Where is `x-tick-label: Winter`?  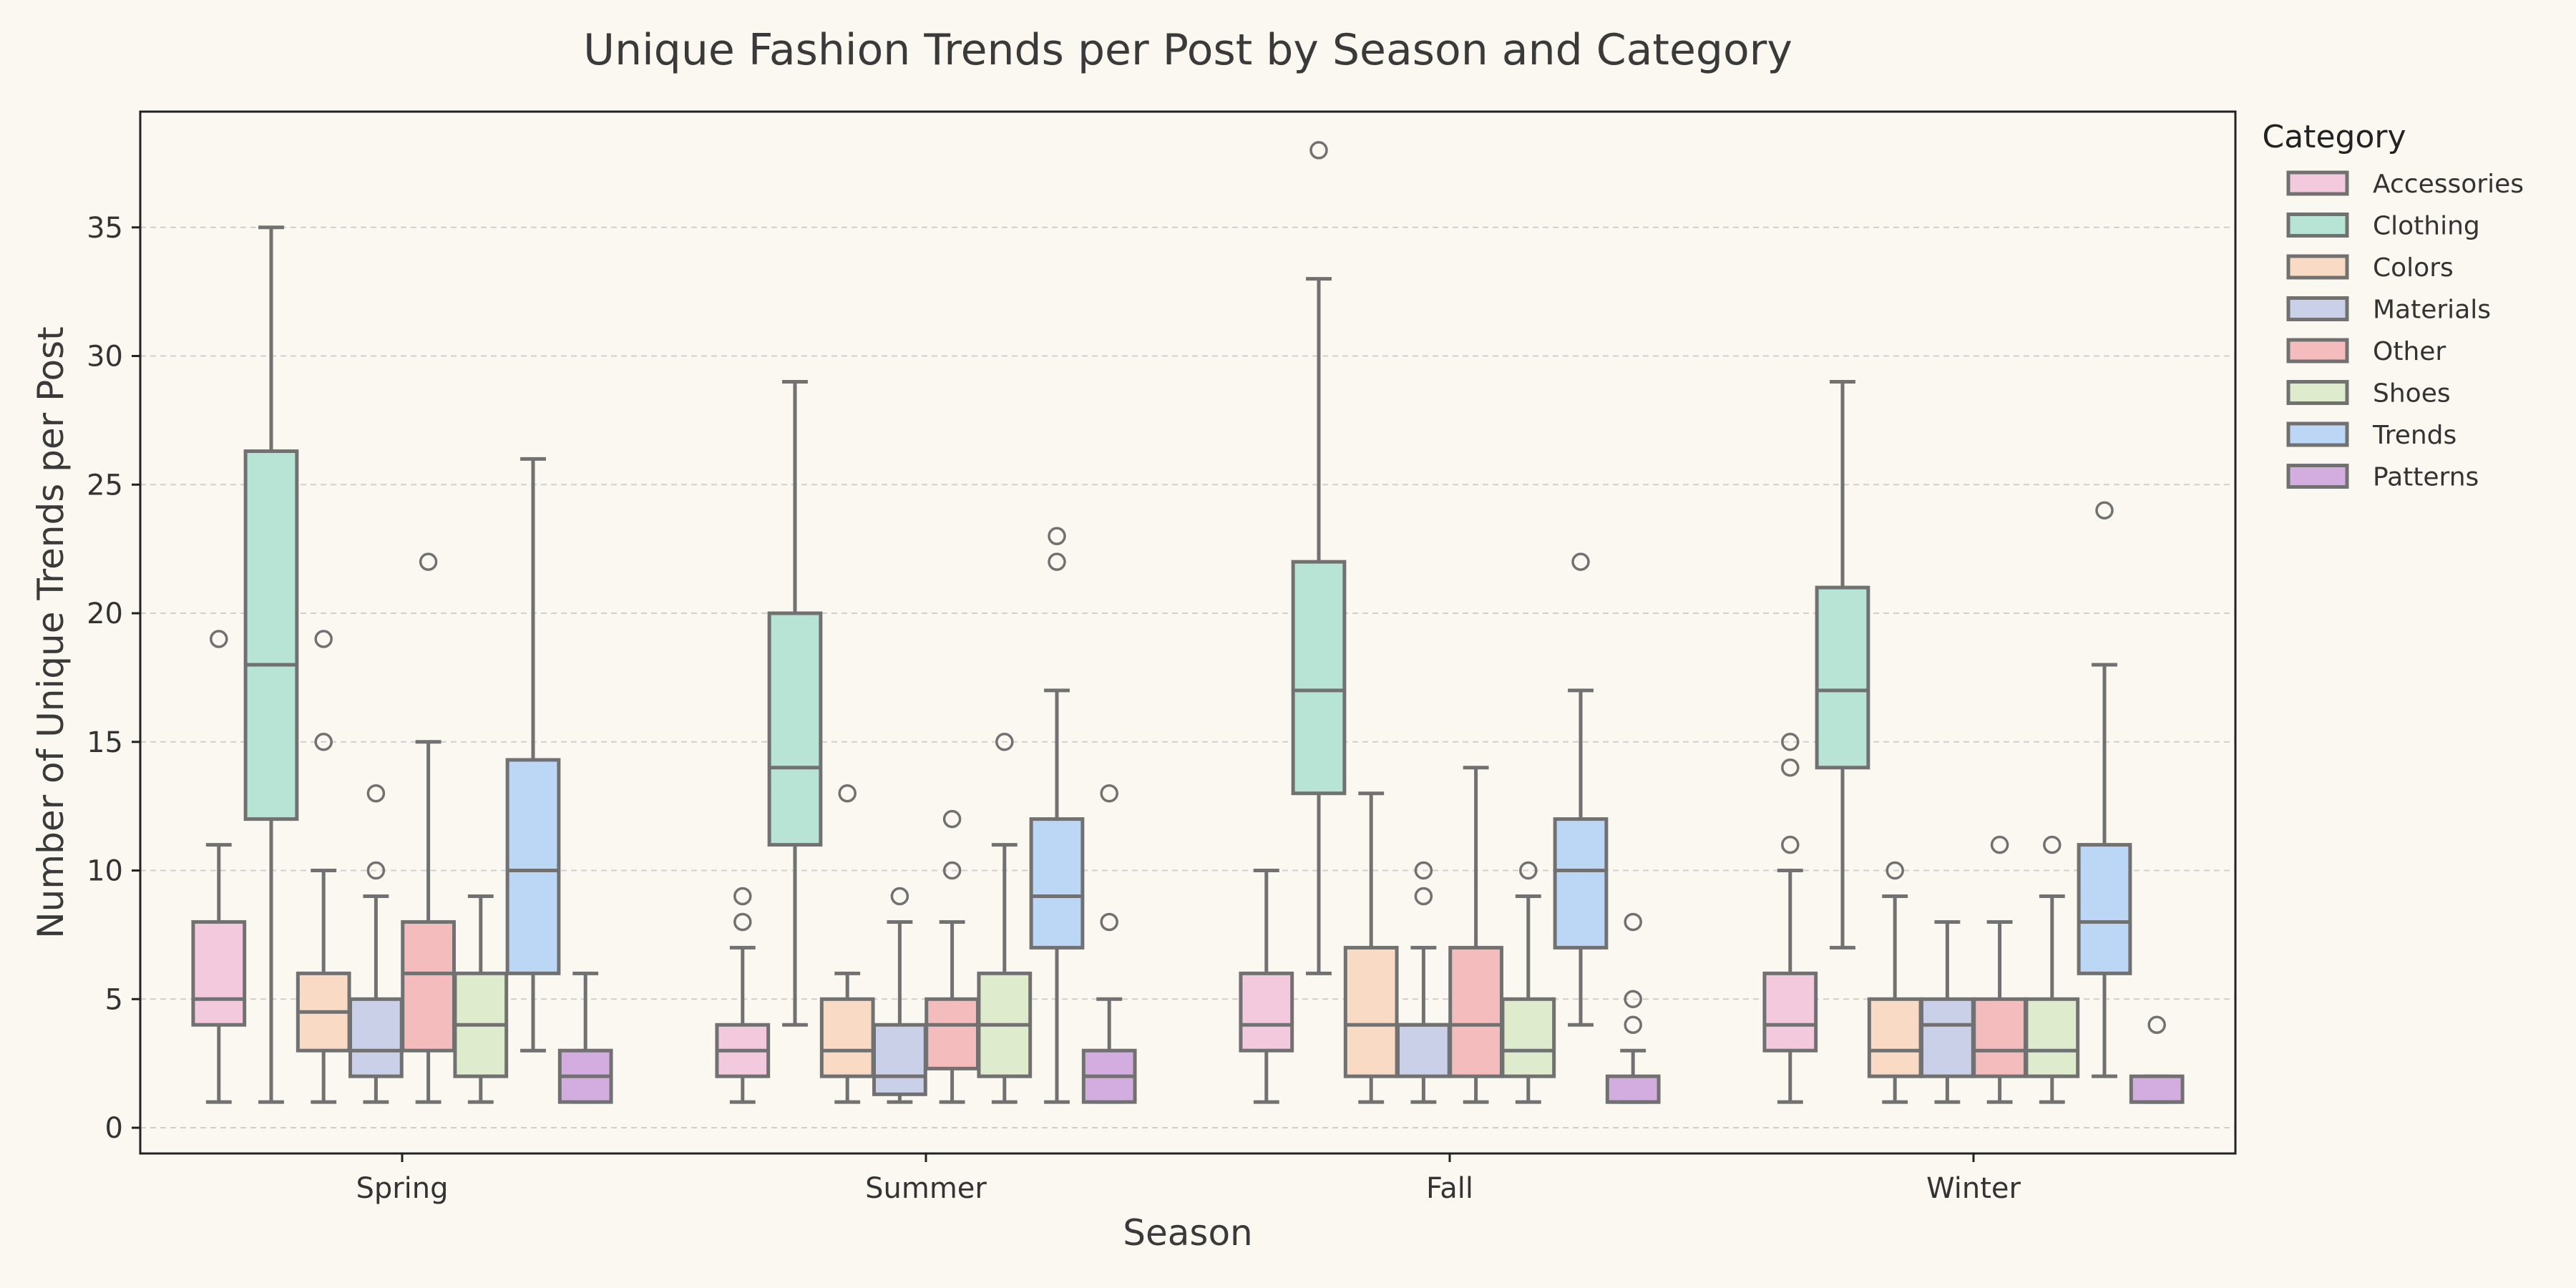 x-tick-label: Winter is located at coordinates (1973, 1188).